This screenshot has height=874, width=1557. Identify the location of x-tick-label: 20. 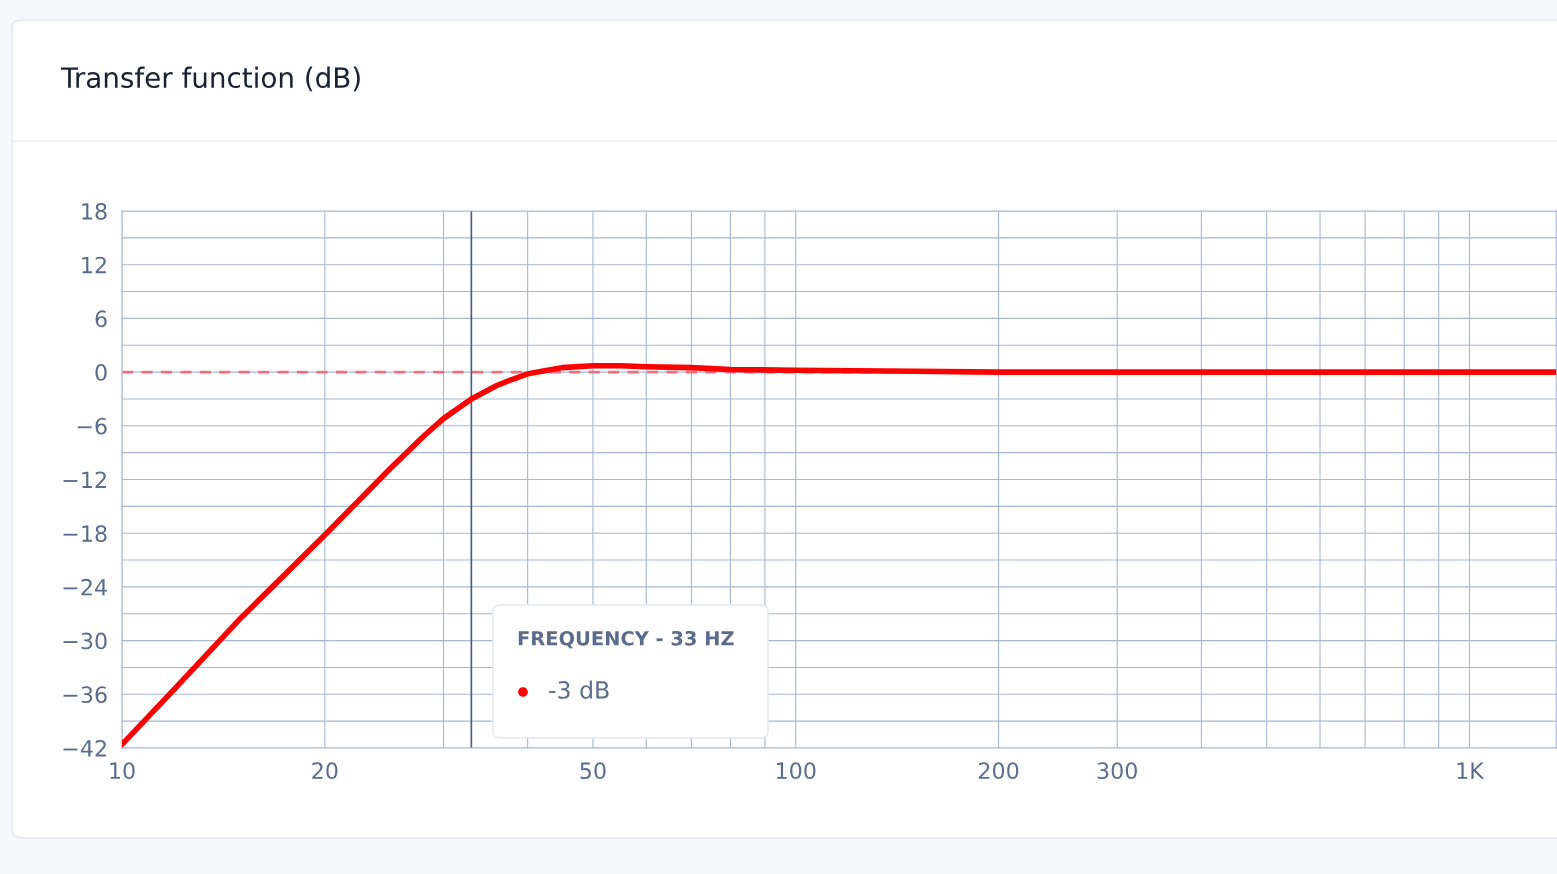
(325, 771).